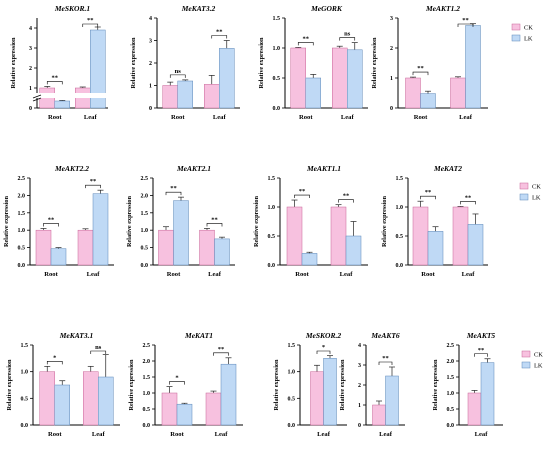 Image resolution: width=550 pixels, height=452 pixels. I want to click on chart-title: MeKAT3.1, so click(76, 335).